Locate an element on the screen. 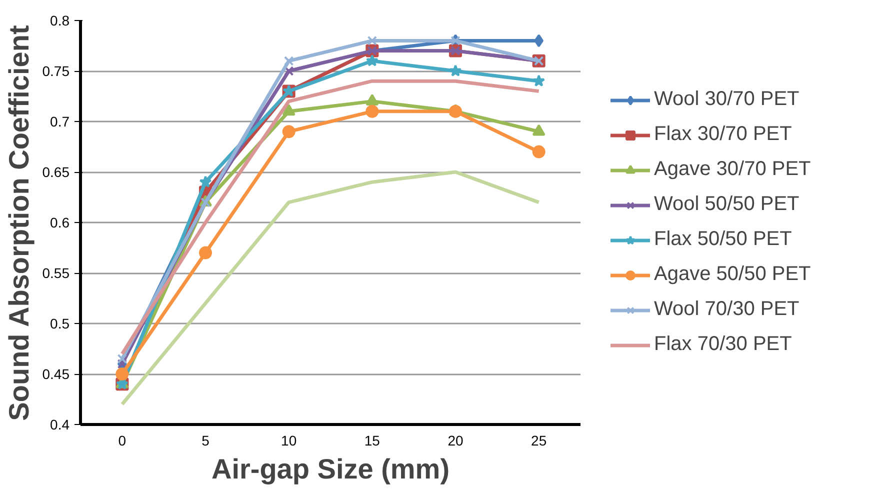 Image resolution: width=884 pixels, height=491 pixels. y-tick-label: 0.65 is located at coordinates (56, 172).